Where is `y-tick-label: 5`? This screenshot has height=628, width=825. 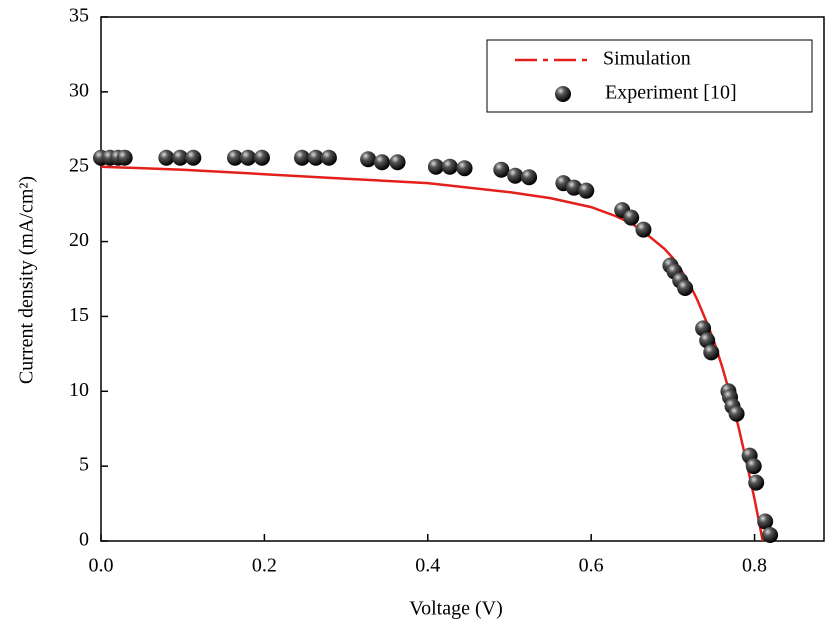
y-tick-label: 5 is located at coordinates (84, 465).